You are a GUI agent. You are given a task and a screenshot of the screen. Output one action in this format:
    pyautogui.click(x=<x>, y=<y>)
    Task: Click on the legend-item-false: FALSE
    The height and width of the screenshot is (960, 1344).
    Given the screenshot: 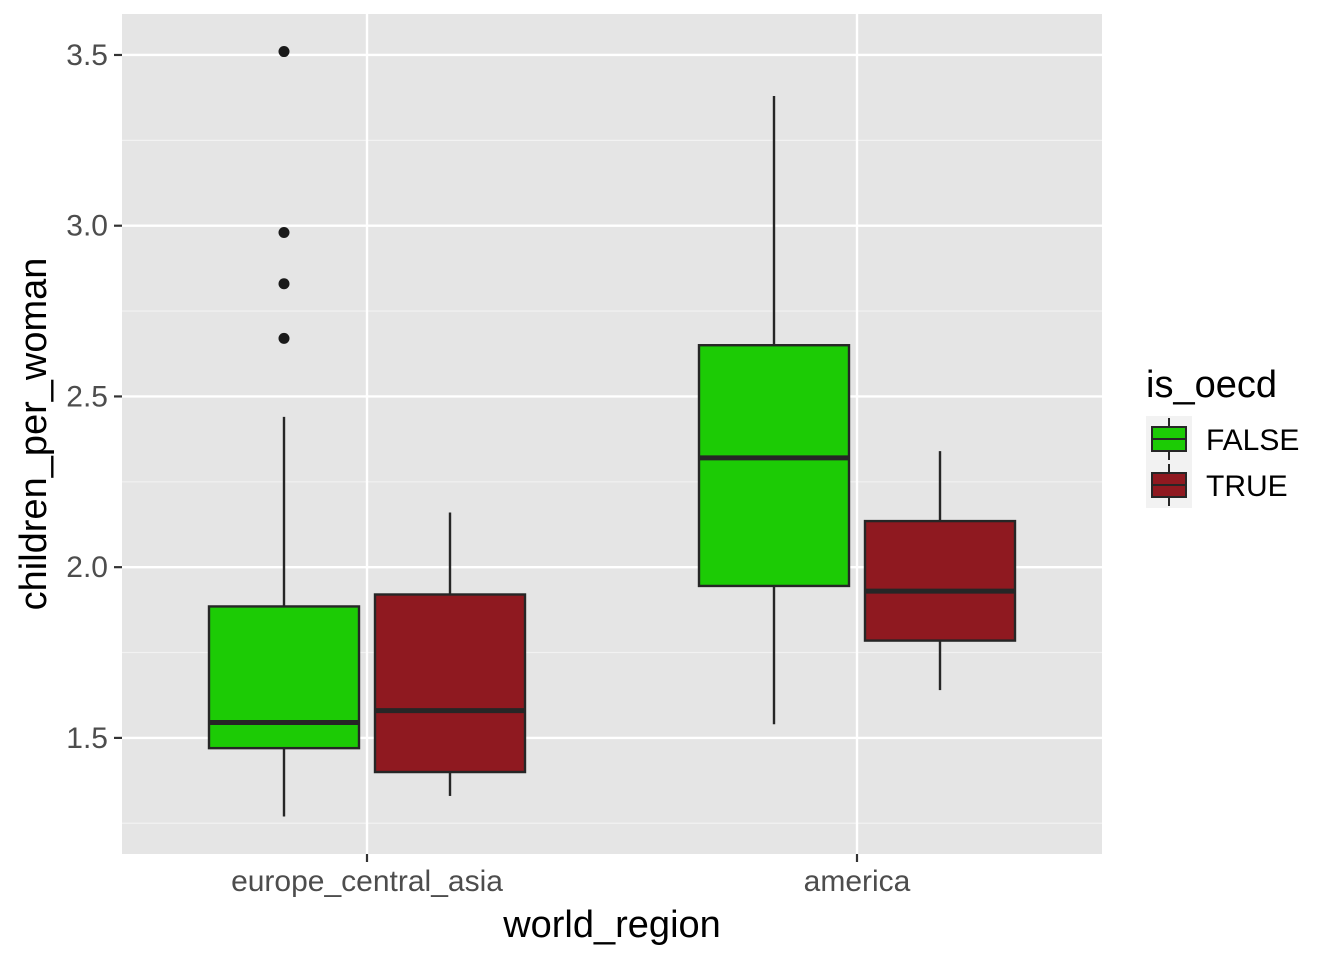 What is the action you would take?
    pyautogui.click(x=1222, y=439)
    